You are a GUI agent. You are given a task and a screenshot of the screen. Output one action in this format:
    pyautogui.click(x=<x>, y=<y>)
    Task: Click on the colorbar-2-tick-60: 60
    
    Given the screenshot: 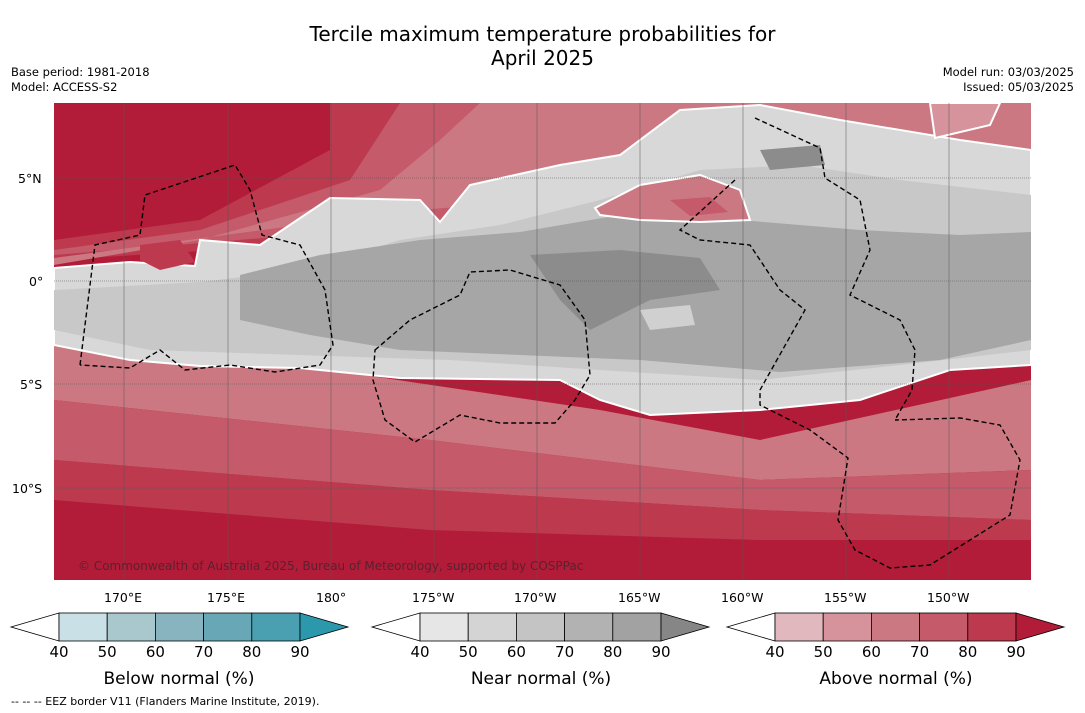 What is the action you would take?
    pyautogui.click(x=871, y=652)
    